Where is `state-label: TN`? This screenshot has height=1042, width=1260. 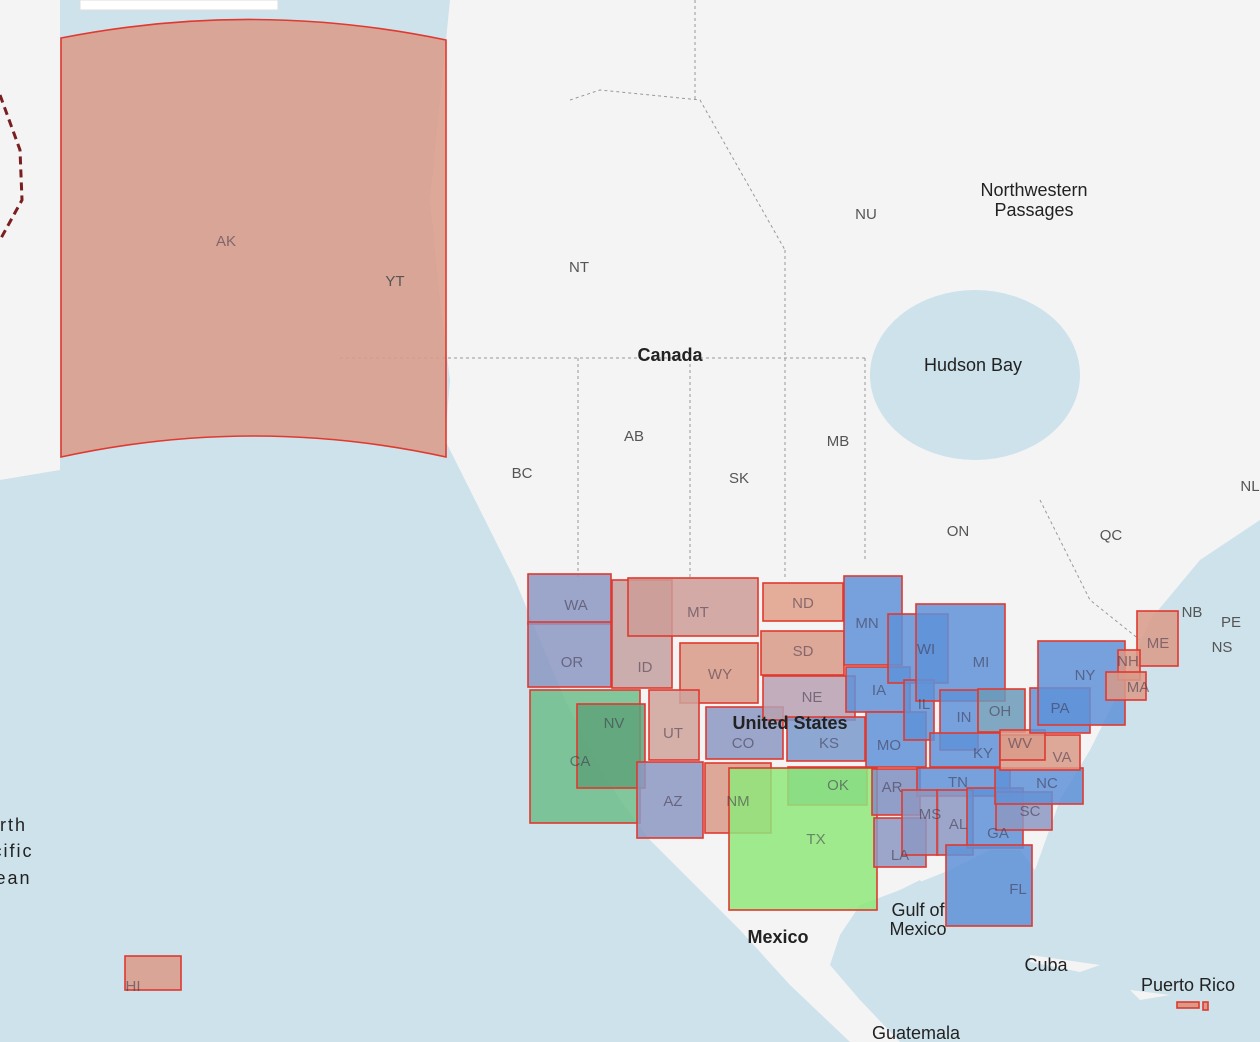 state-label: TN is located at coordinates (958, 782).